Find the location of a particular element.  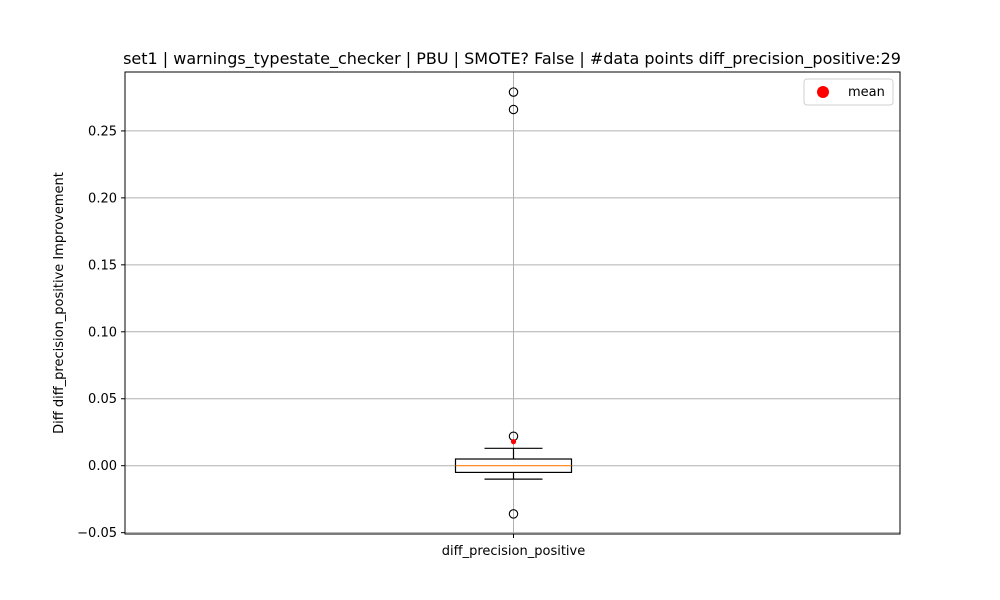

y-axis-label: Diff diff_precision_positive Improvement is located at coordinates (59, 303).